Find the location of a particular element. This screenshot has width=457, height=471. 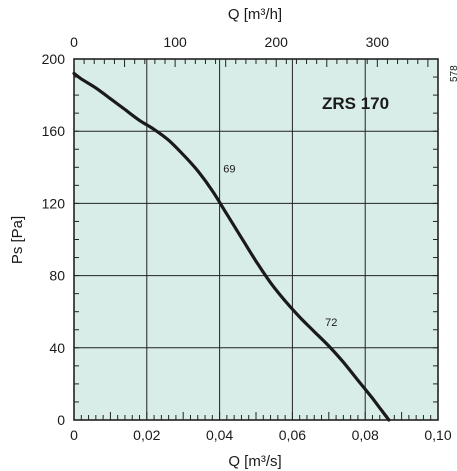

y-tick-label: 80 is located at coordinates (57, 276).